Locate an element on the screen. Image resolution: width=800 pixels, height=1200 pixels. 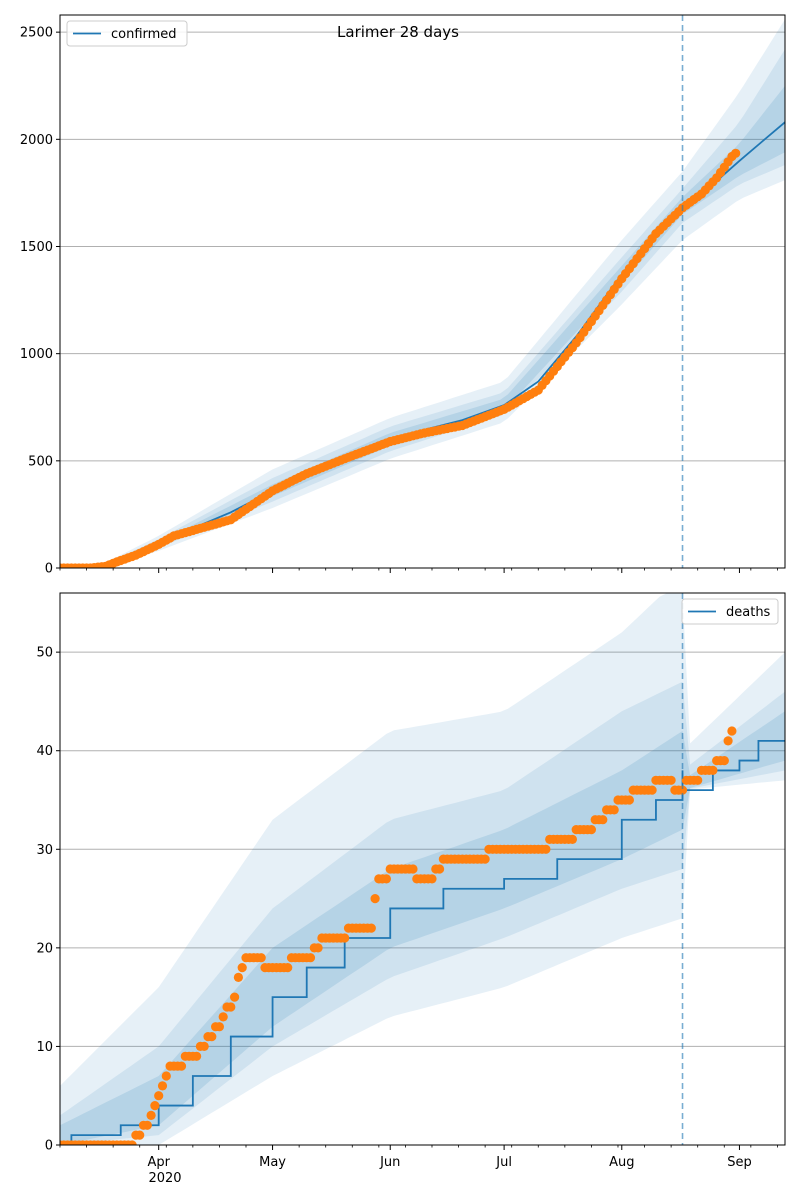
legend: confirmed is located at coordinates (127, 33).